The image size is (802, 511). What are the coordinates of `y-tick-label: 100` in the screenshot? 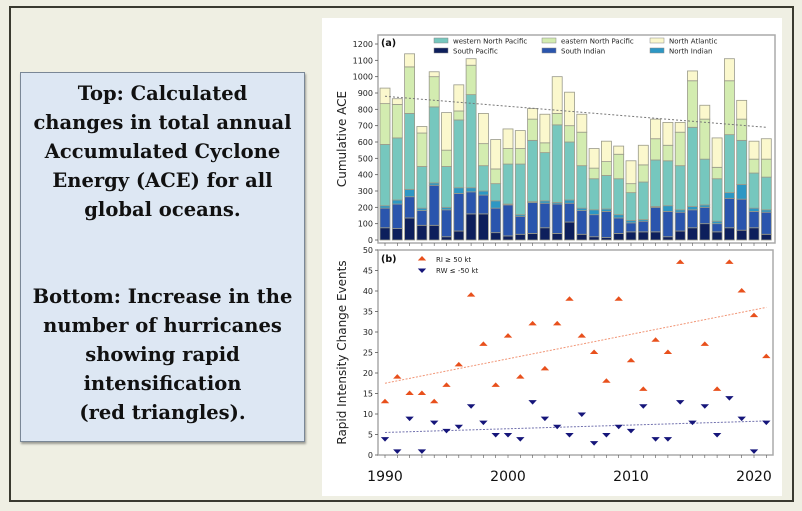 It's located at (365, 224).